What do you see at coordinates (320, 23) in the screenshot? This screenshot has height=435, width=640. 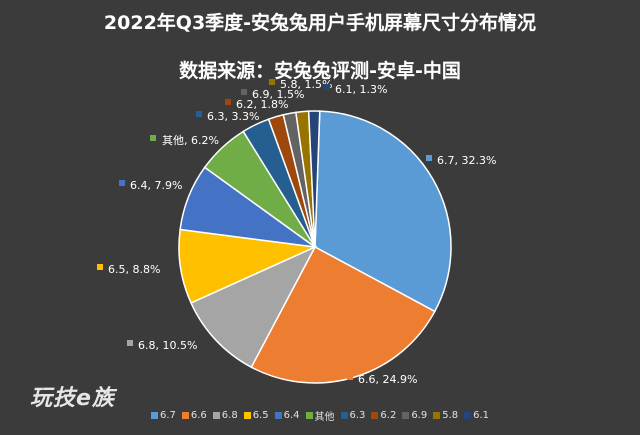 I see `chart-title: 2022年Q3季度-安兔兔用户手机屏幕尺寸分布情况` at bounding box center [320, 23].